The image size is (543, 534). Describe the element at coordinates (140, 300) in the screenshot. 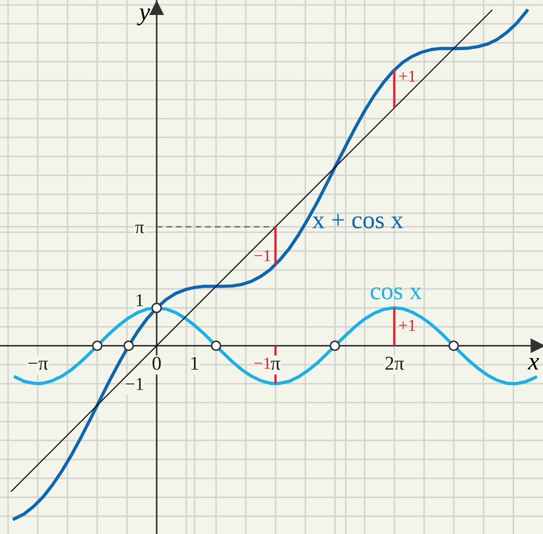

I see `y-tick-label: 1` at that location.